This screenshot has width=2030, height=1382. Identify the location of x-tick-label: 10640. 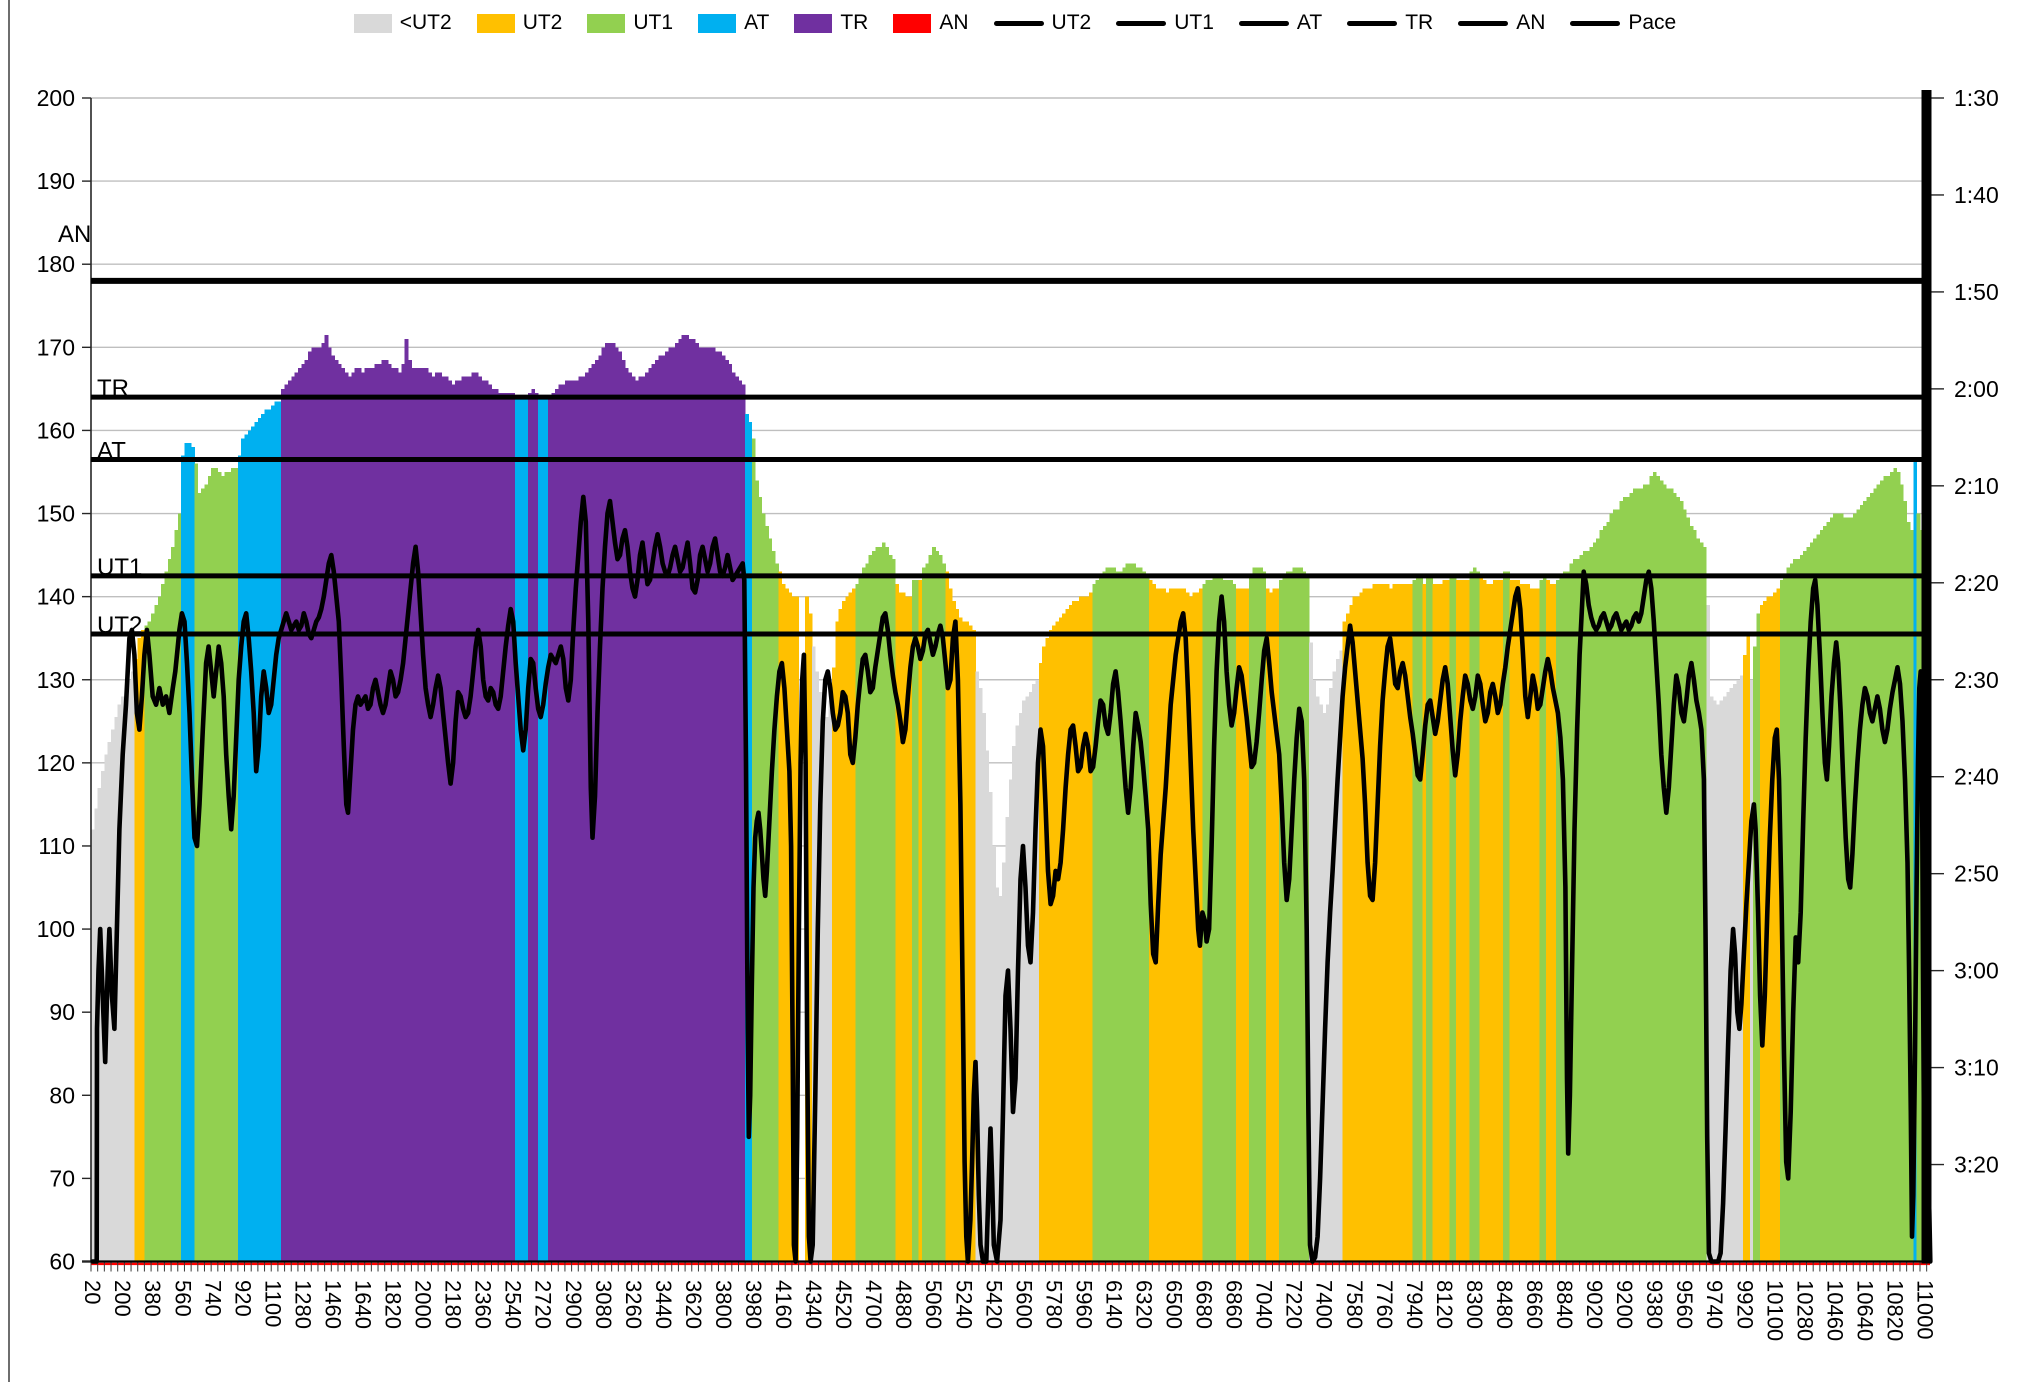
(1864, 1310).